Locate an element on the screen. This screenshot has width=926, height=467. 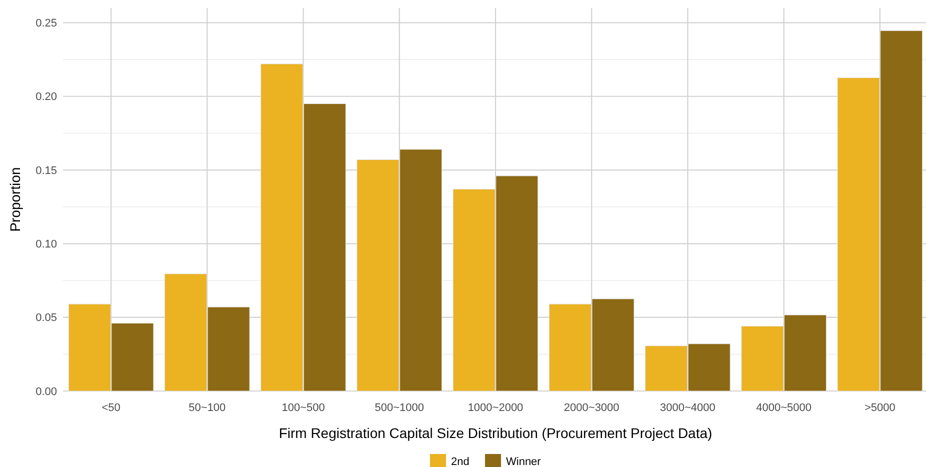
legend-label: Winner is located at coordinates (524, 461).